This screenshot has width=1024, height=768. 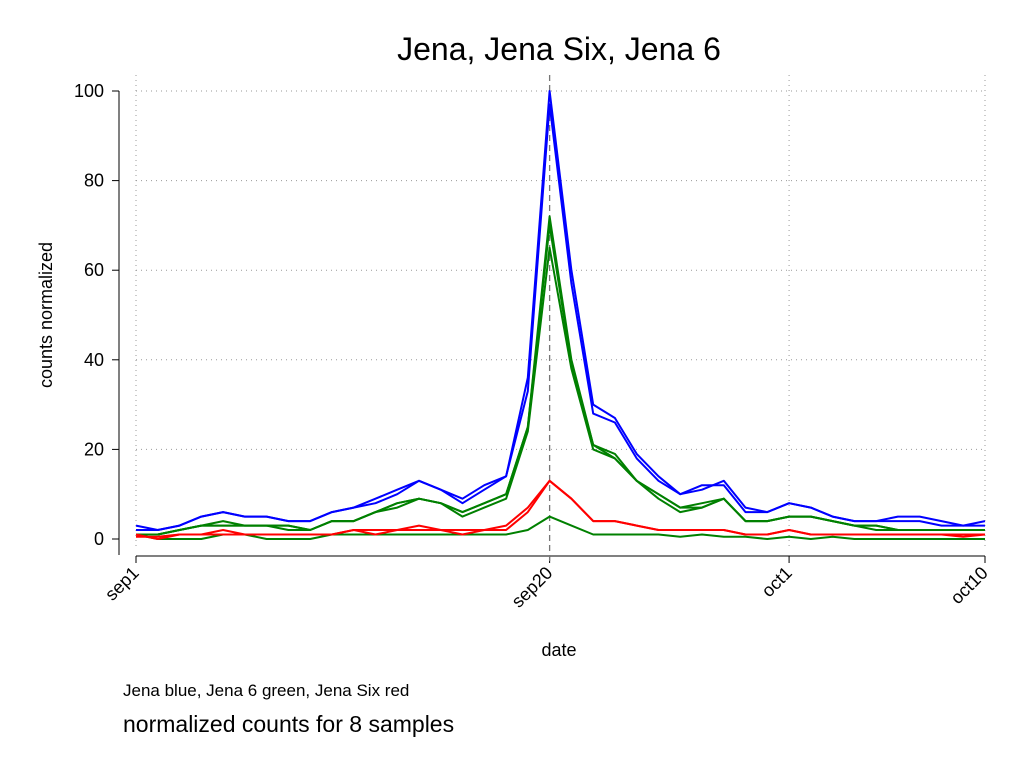 I want to click on x-tick-label: oct1, so click(x=777, y=582).